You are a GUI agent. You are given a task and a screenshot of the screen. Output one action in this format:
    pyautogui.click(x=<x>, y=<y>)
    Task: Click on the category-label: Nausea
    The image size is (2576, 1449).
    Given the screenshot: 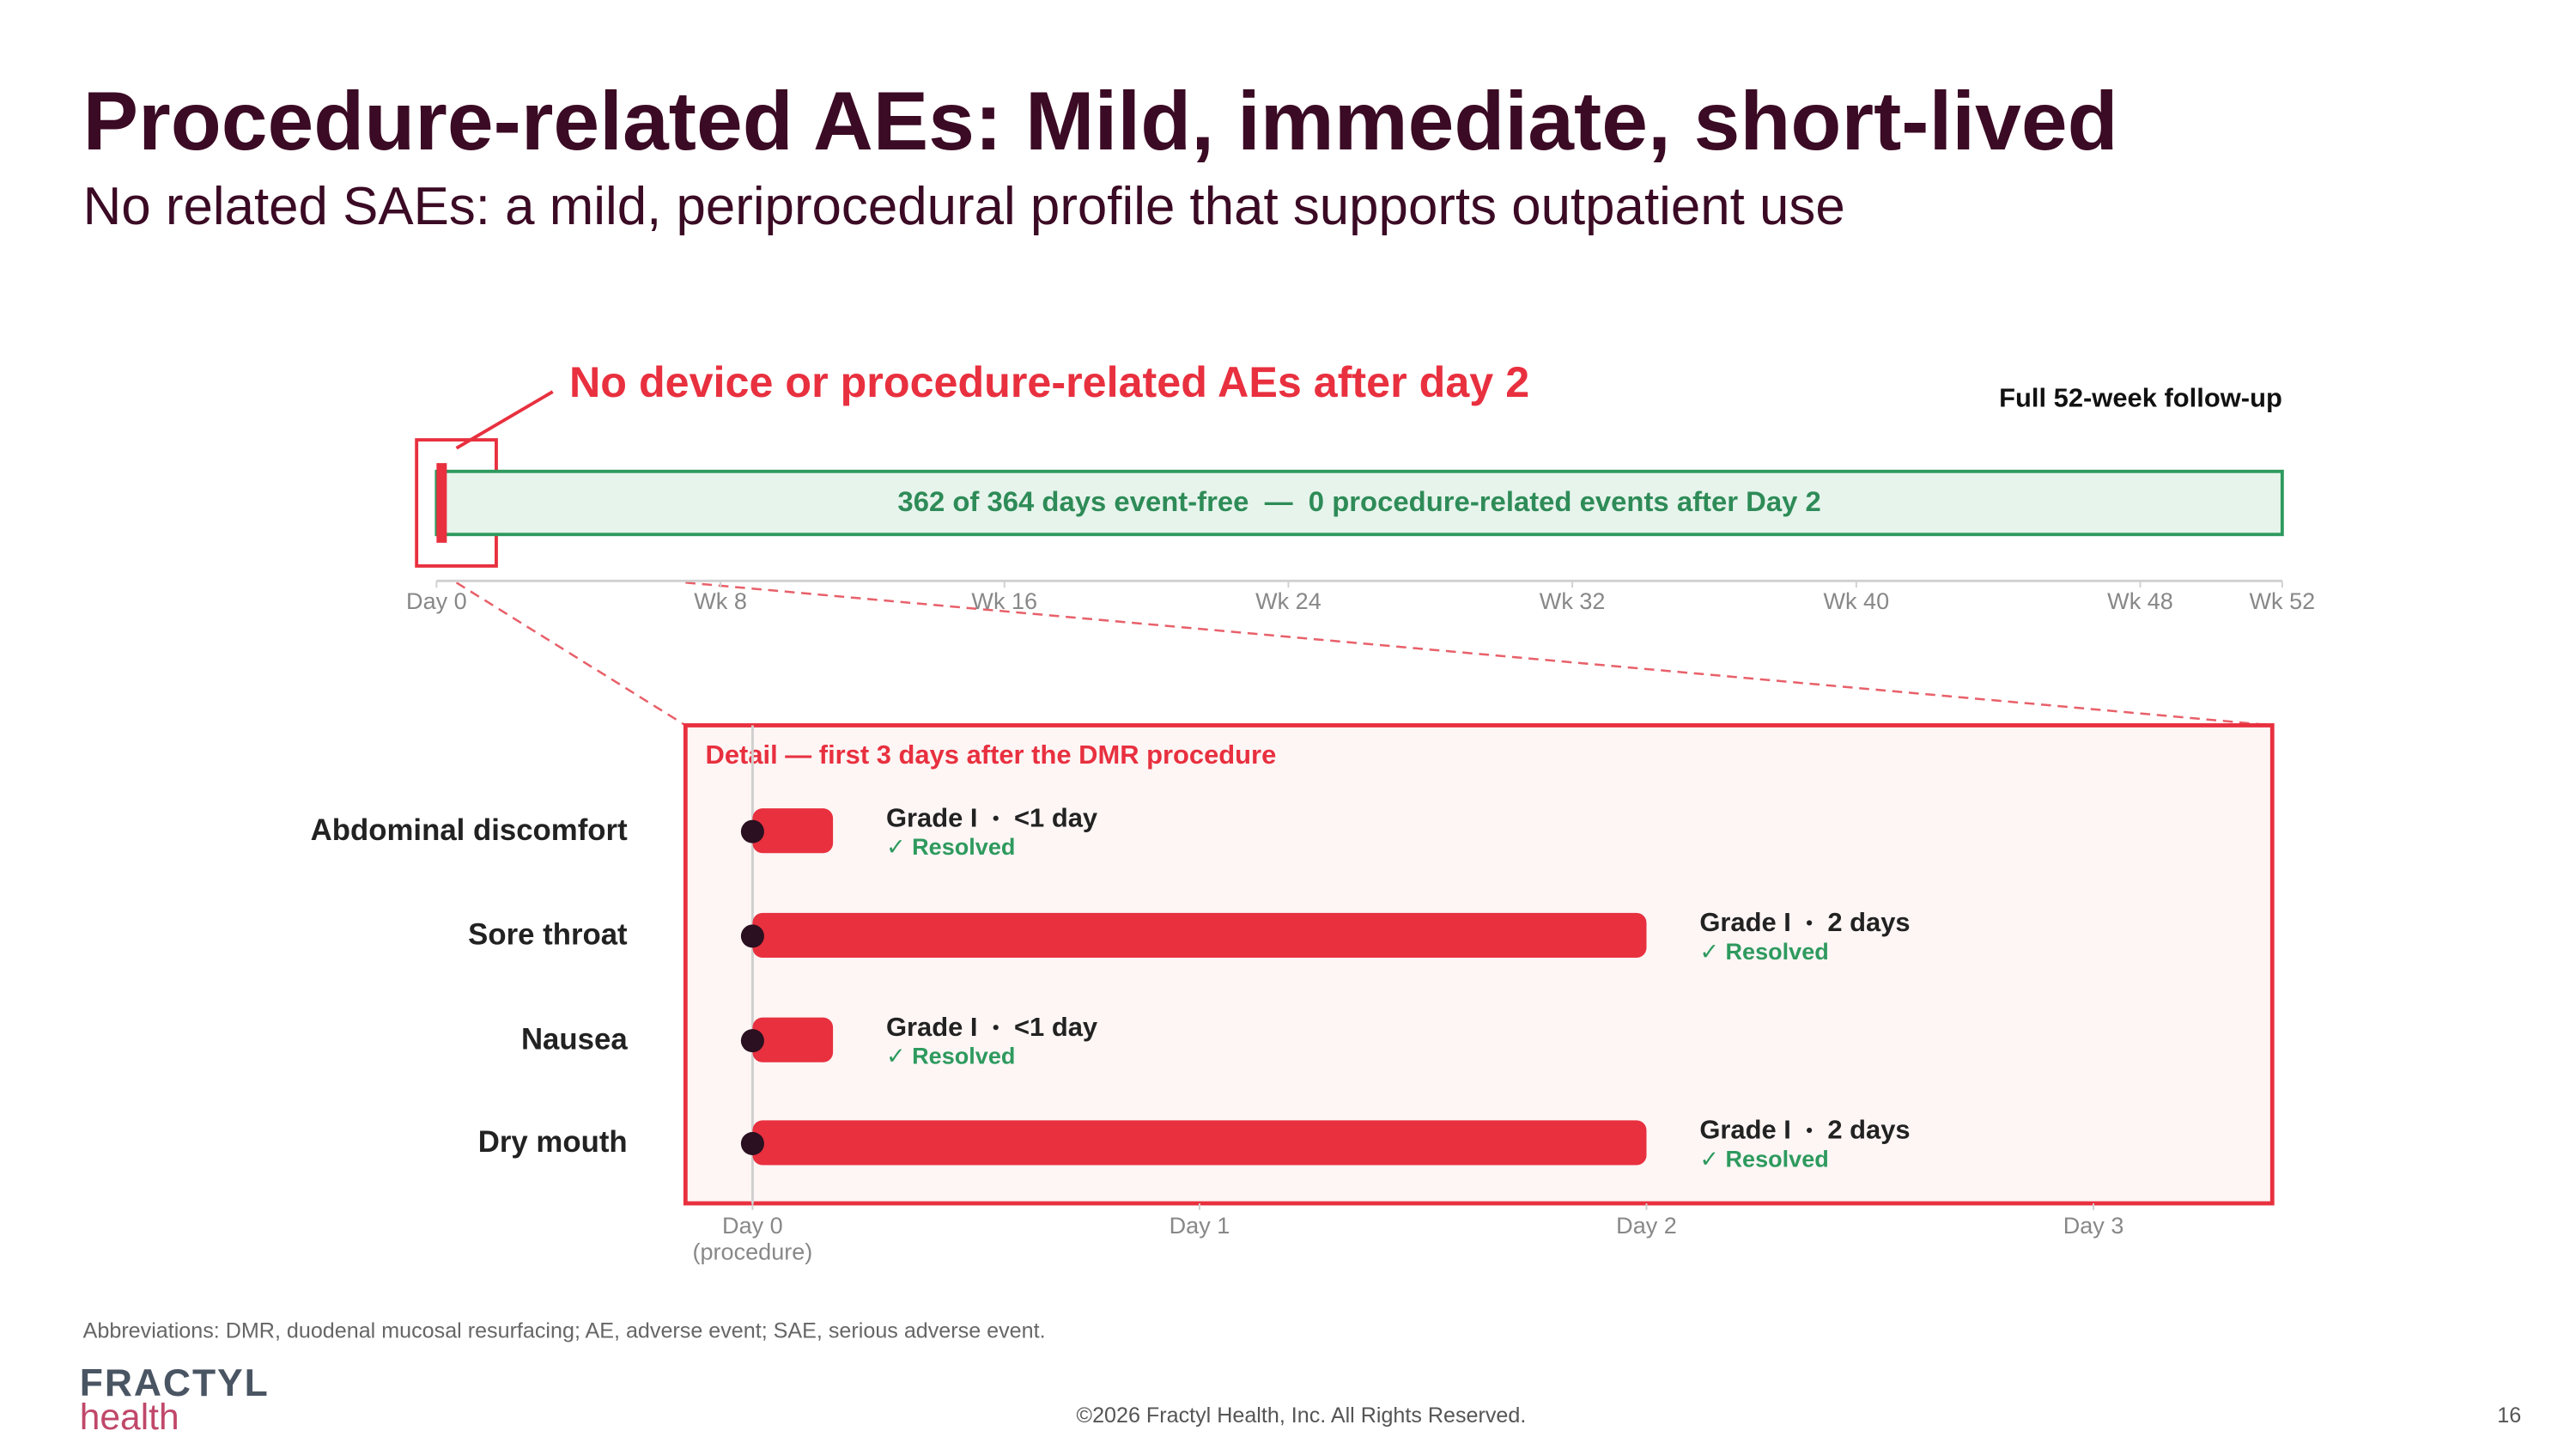 What is the action you would take?
    pyautogui.click(x=574, y=1039)
    